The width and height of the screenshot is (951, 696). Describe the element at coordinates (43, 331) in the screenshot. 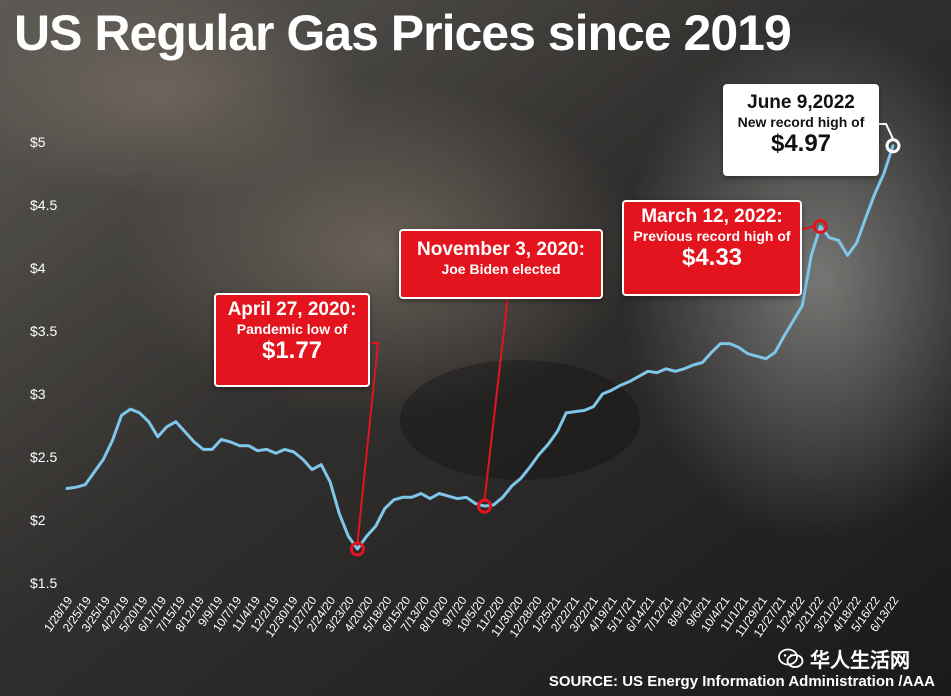

I see `y-tick-label: $3.5` at that location.